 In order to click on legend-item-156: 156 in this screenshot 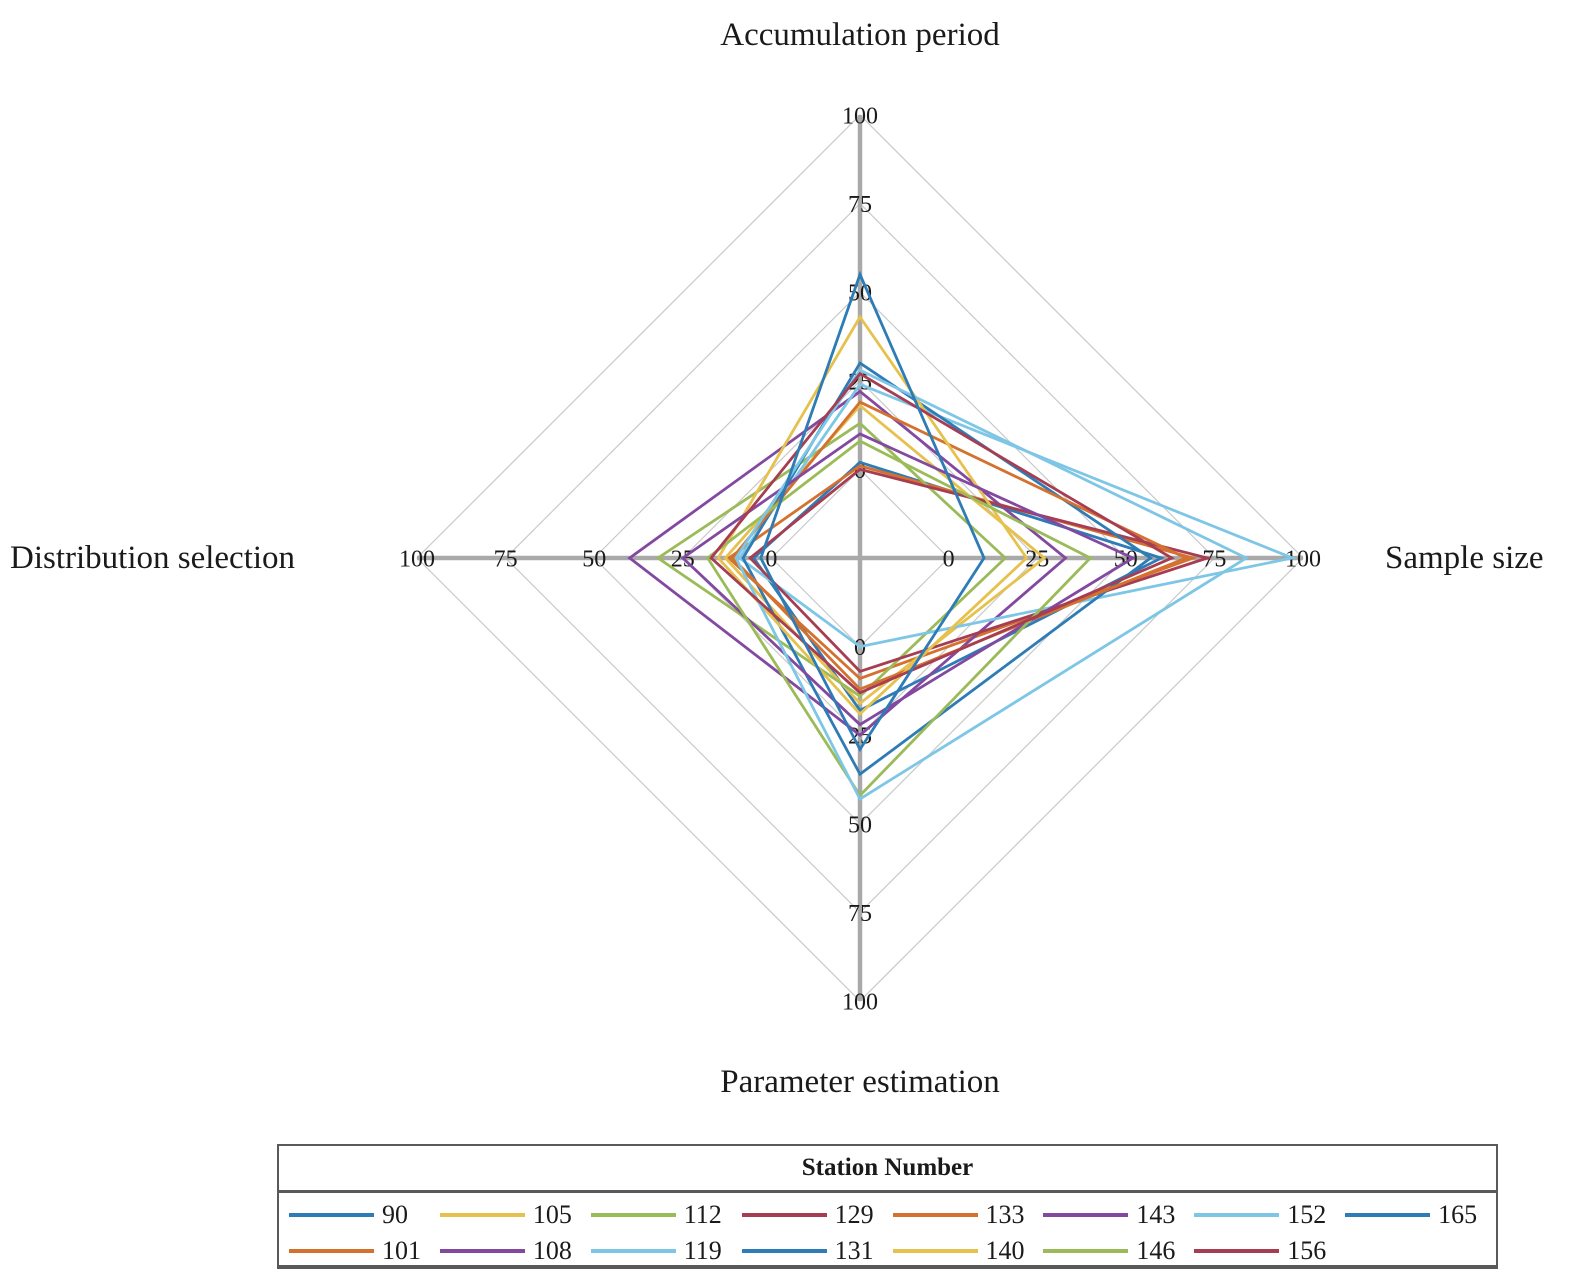, I will do `click(1269, 1251)`.